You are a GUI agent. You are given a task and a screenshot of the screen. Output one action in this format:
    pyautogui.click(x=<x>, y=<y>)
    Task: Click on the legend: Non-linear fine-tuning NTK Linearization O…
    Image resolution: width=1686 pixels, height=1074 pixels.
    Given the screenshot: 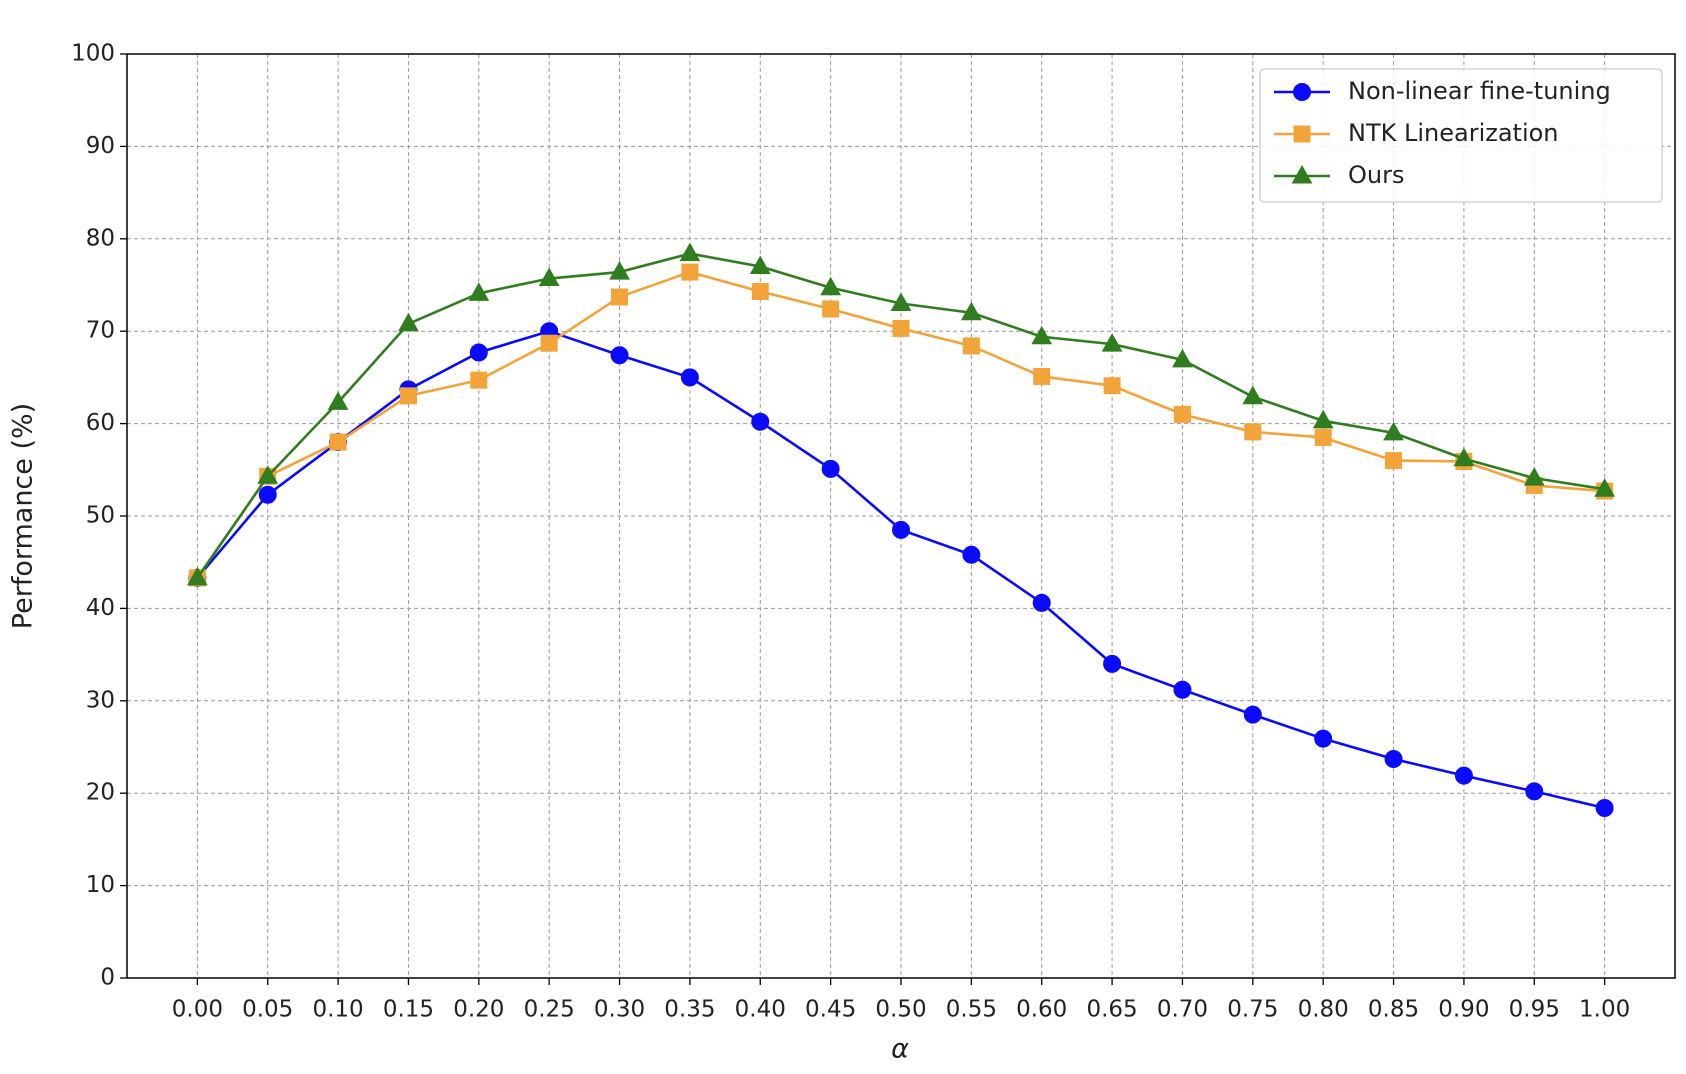 What is the action you would take?
    pyautogui.click(x=1461, y=135)
    